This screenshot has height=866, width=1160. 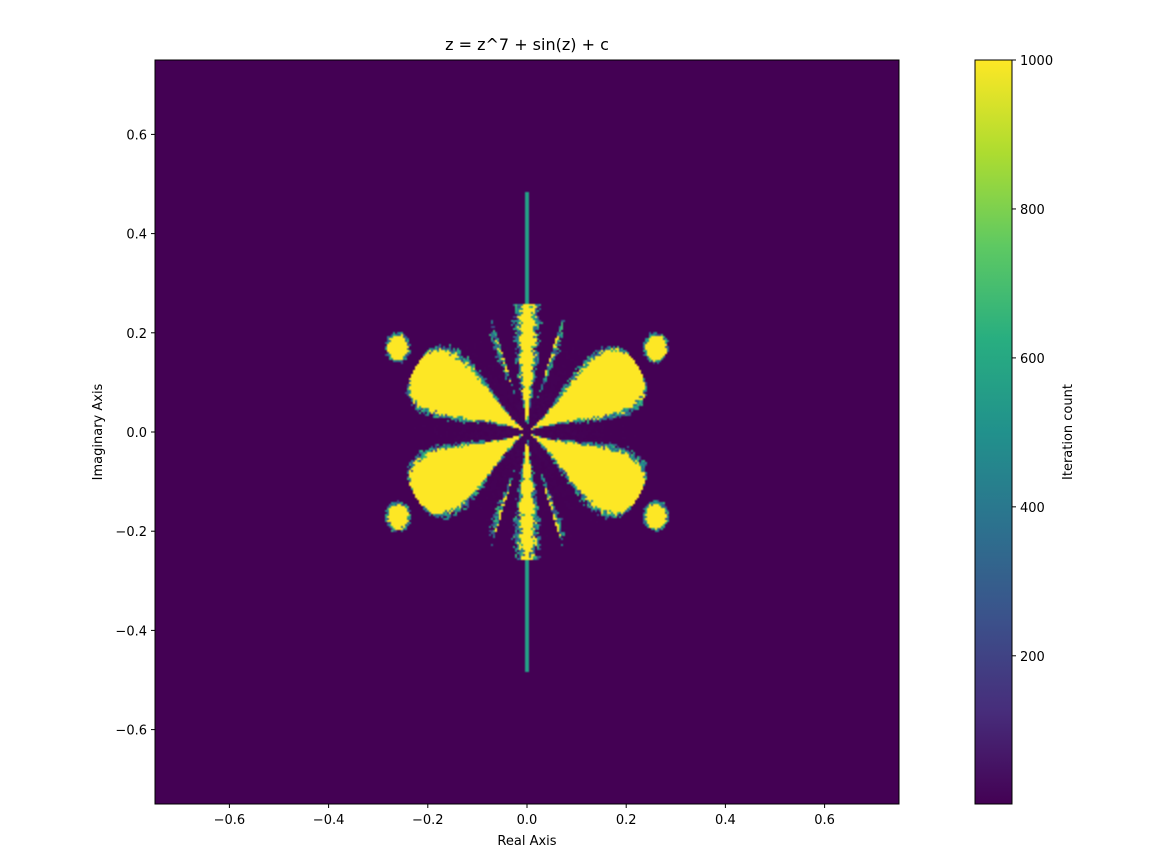 I want to click on colorbar-gradient, so click(x=993, y=432).